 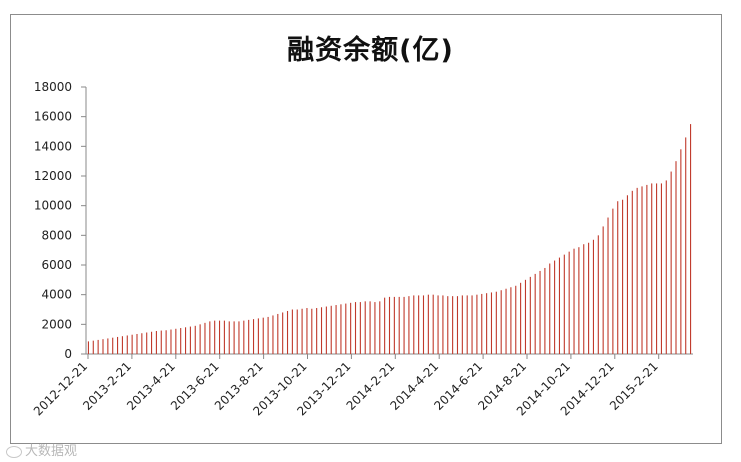 I want to click on y-tick-label: 12000, so click(x=53, y=176).